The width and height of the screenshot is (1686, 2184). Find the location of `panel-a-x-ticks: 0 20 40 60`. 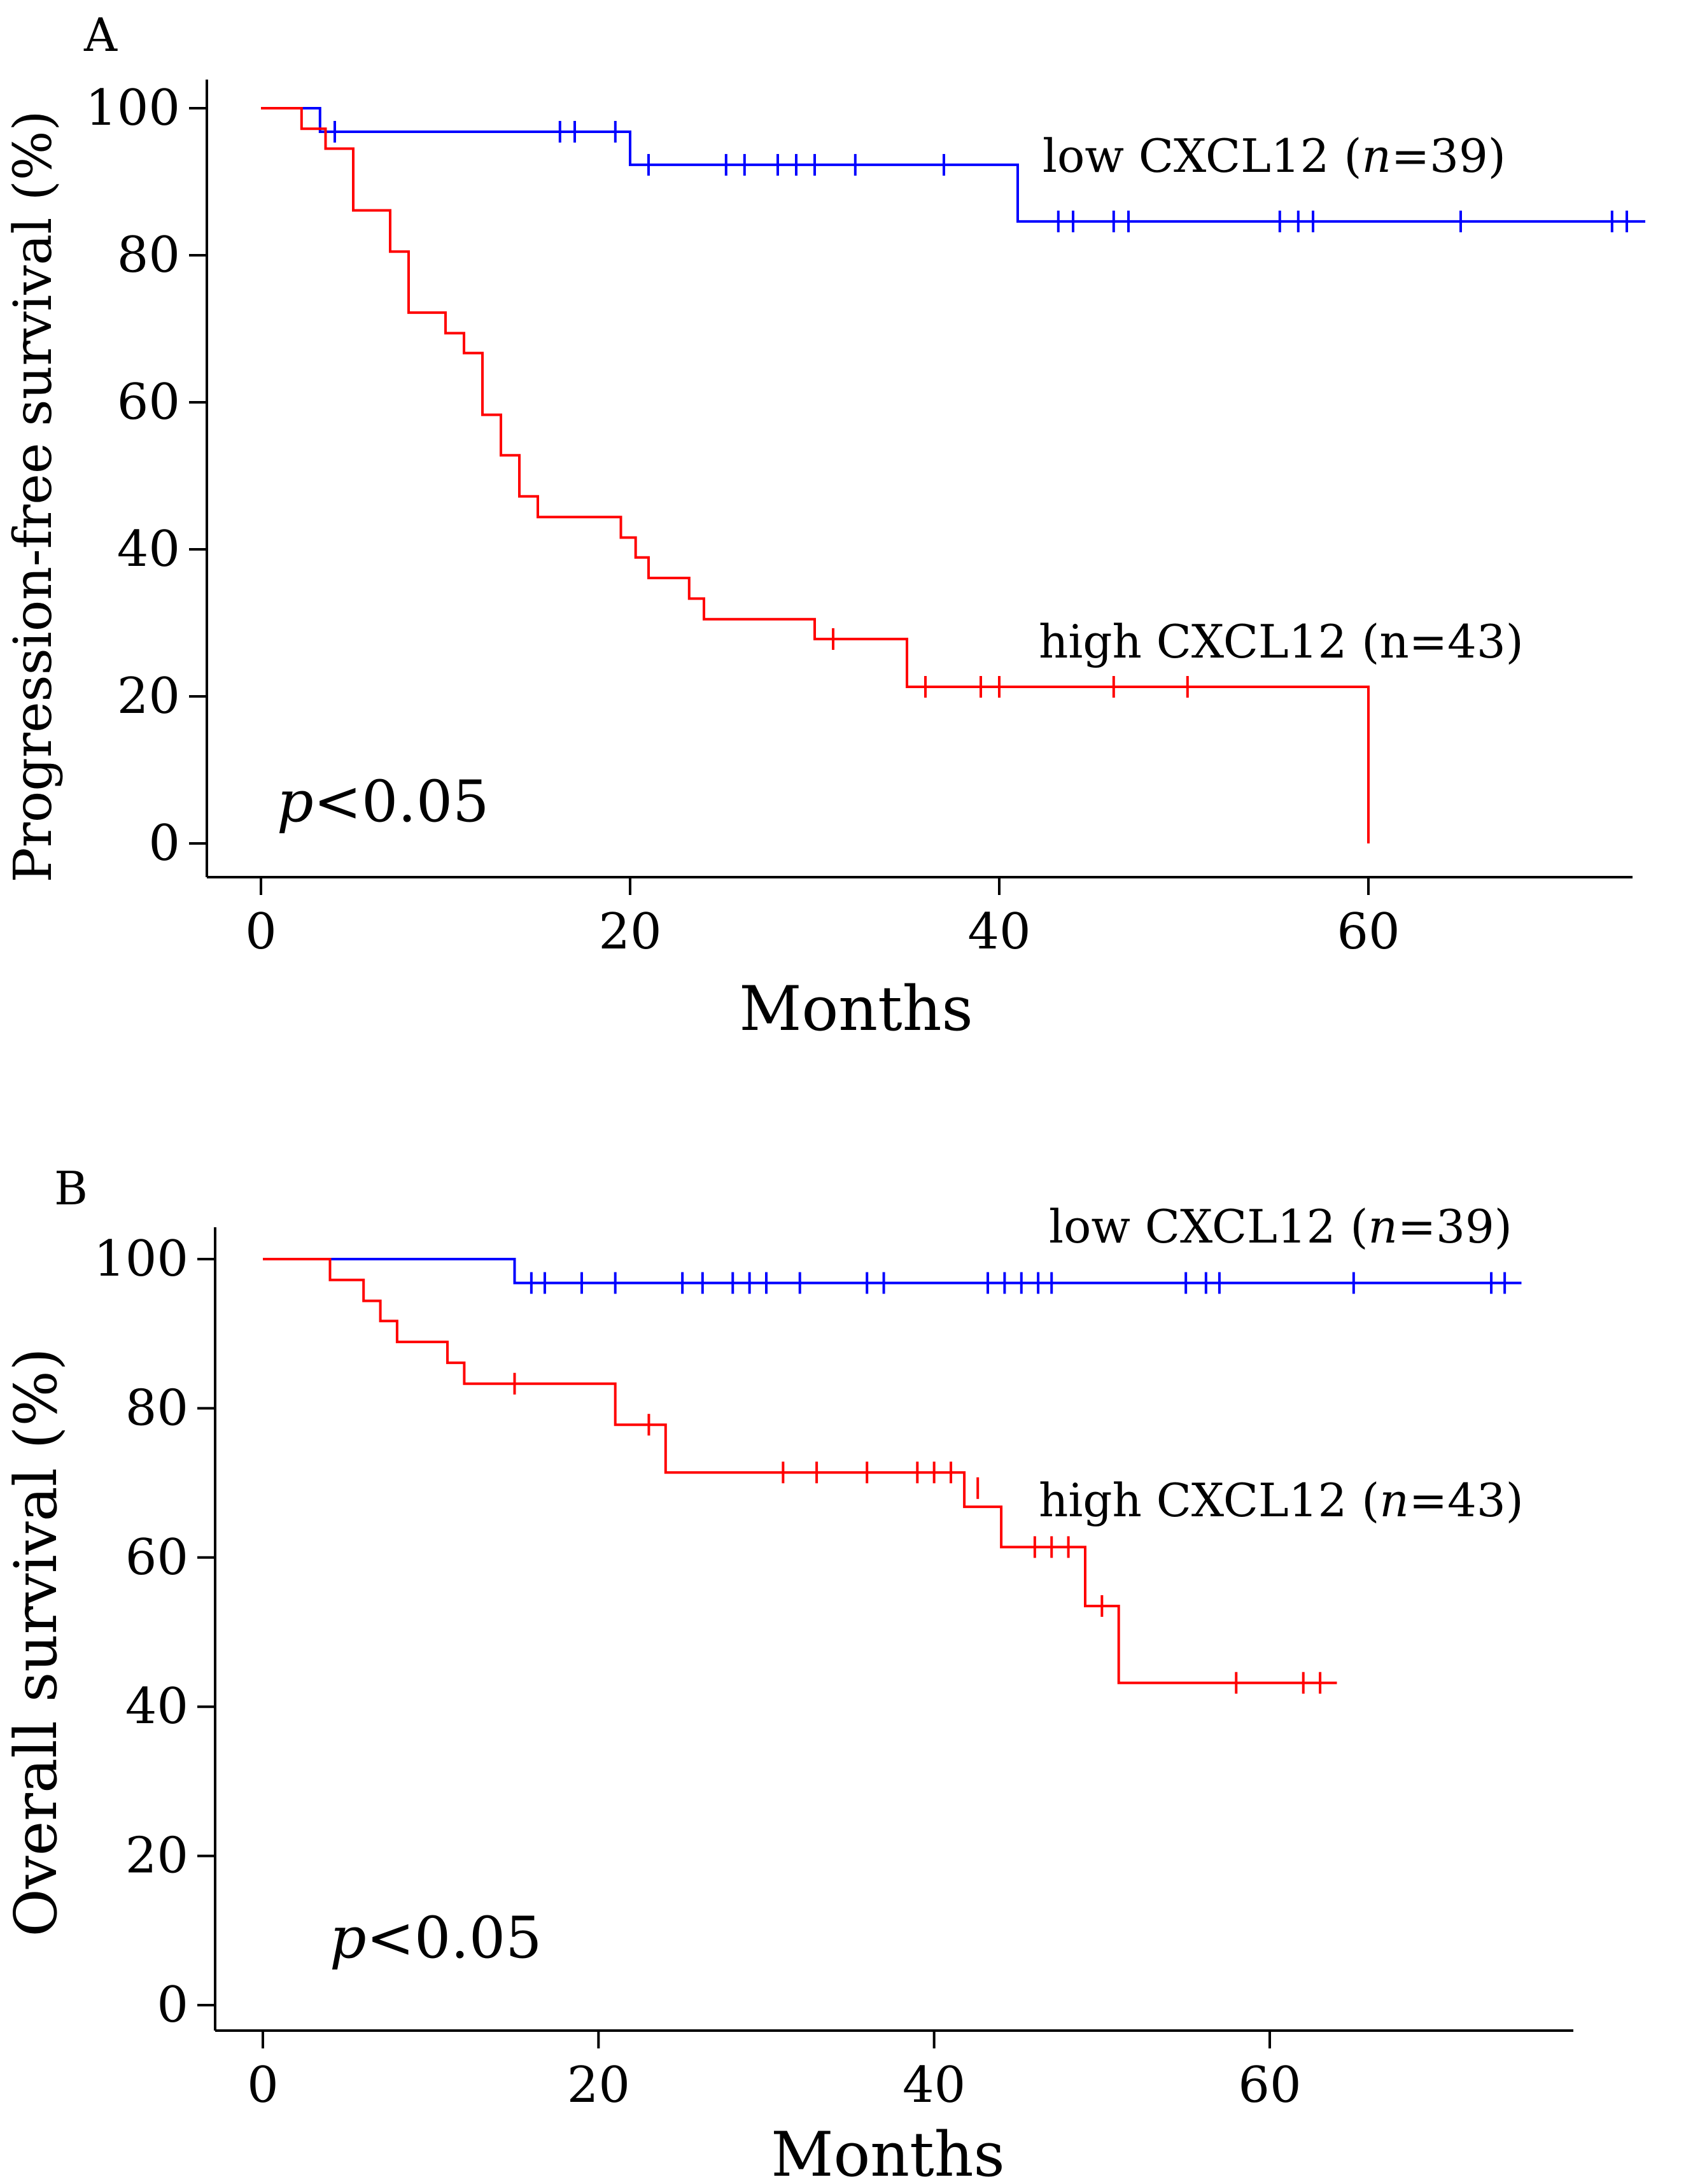

panel-a-x-ticks: 0 20 40 60 is located at coordinates (823, 919).